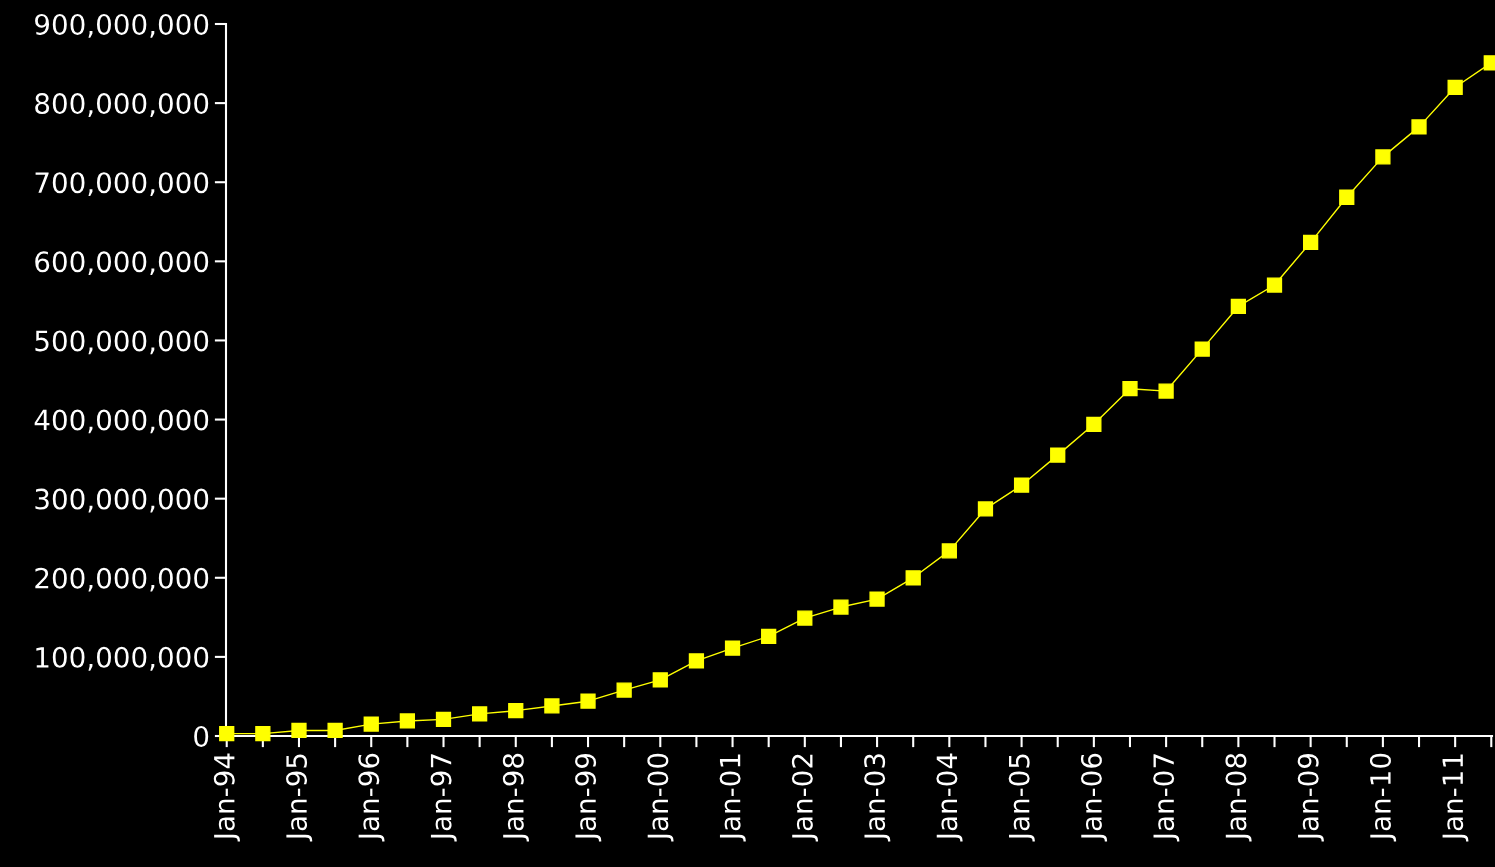 The width and height of the screenshot is (1495, 867). Describe the element at coordinates (371, 797) in the screenshot. I see `x-tick-label: Jan-96` at that location.